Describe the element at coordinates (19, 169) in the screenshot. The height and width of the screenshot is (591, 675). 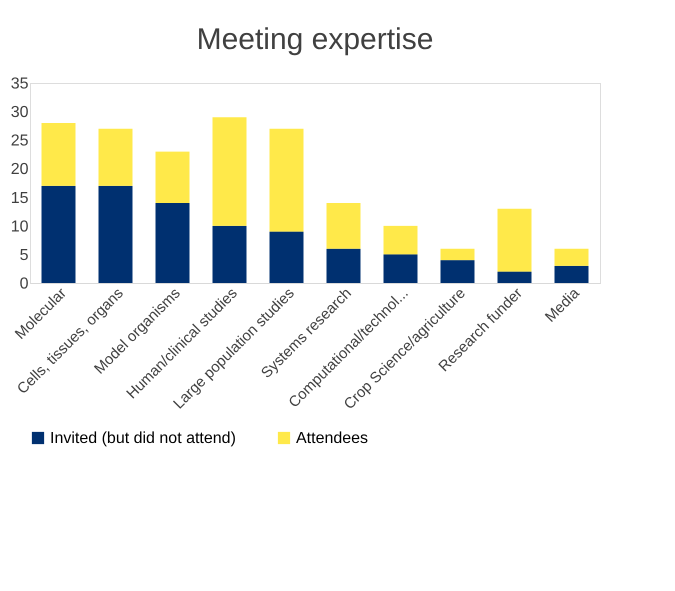
I see `y-tick-label: 20` at that location.